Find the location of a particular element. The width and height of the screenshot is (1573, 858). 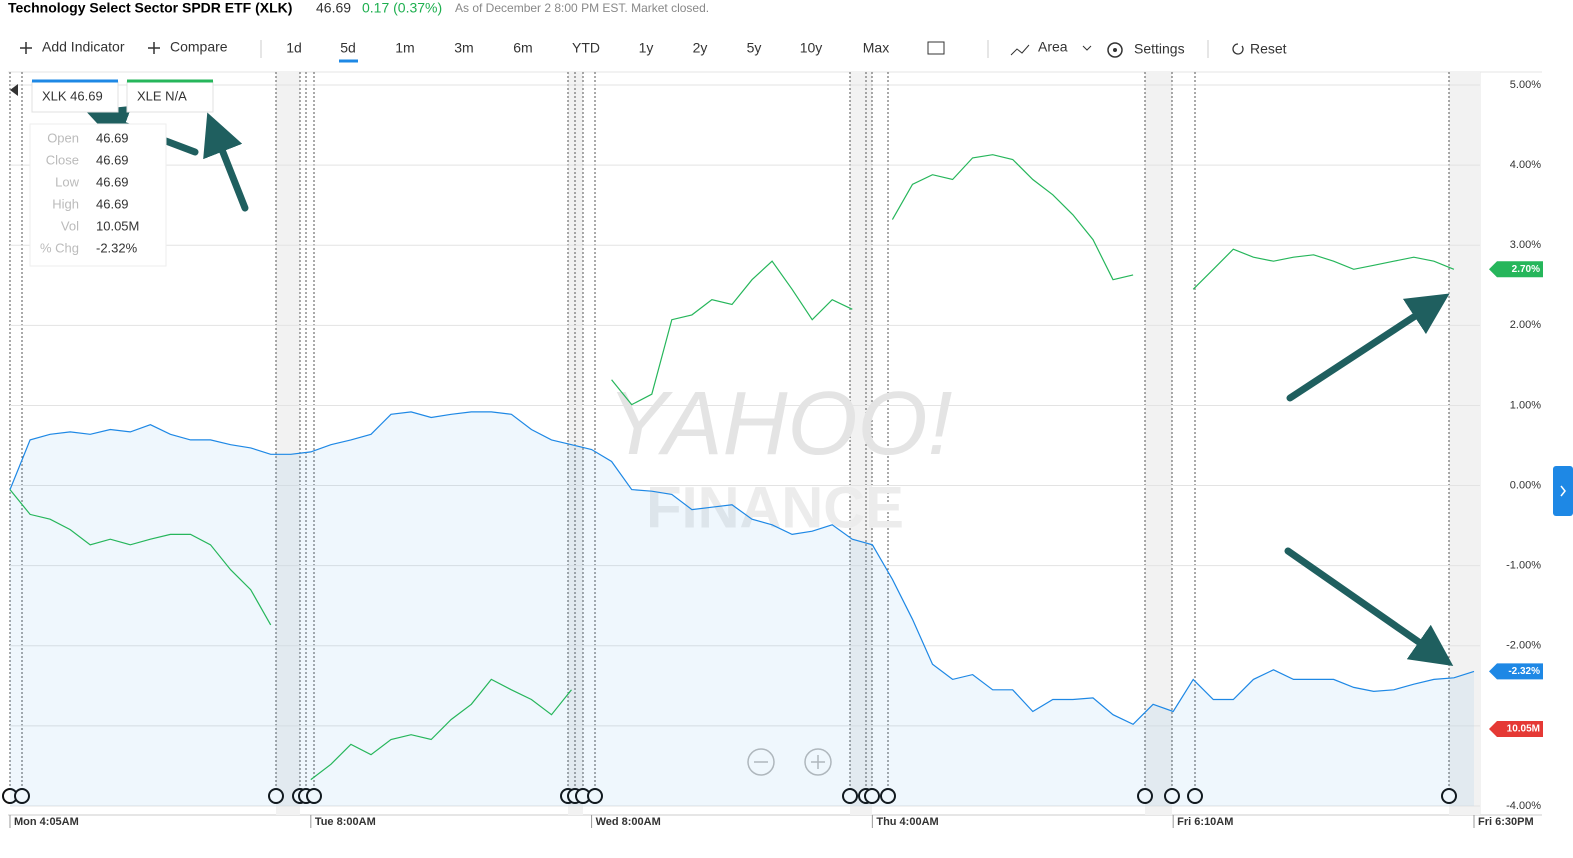

y-tick-label: 0.00% is located at coordinates (1525, 485).